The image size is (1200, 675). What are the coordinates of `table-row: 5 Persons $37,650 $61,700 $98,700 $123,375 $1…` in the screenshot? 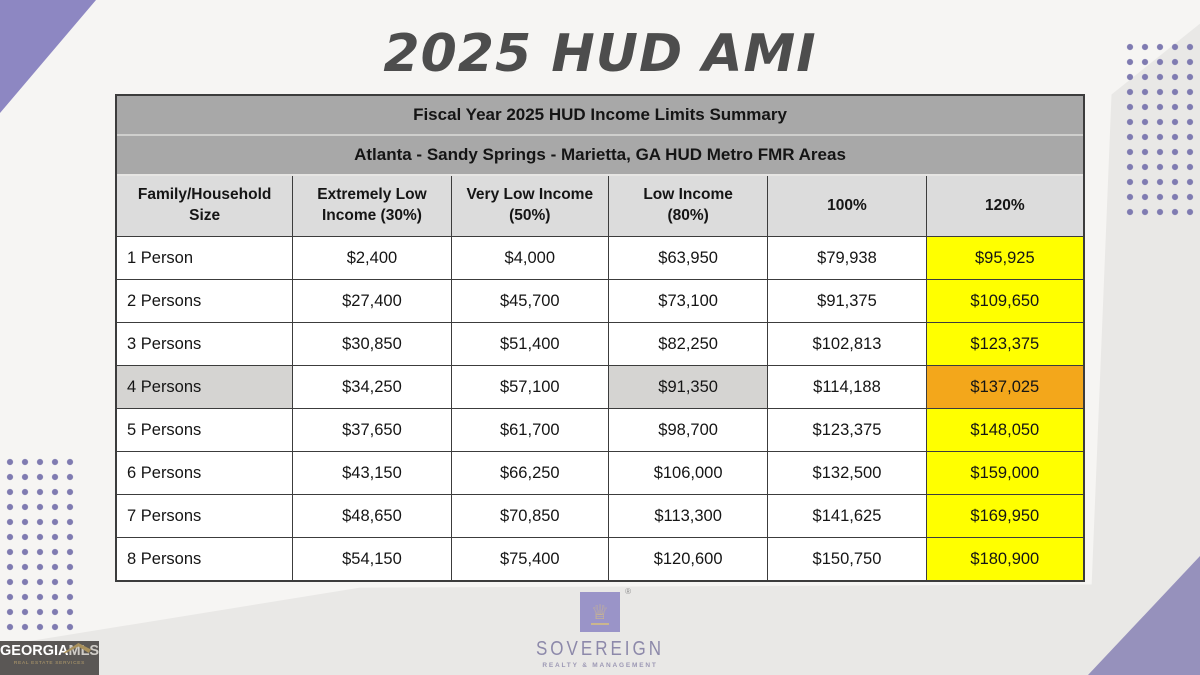 It's located at (600, 429).